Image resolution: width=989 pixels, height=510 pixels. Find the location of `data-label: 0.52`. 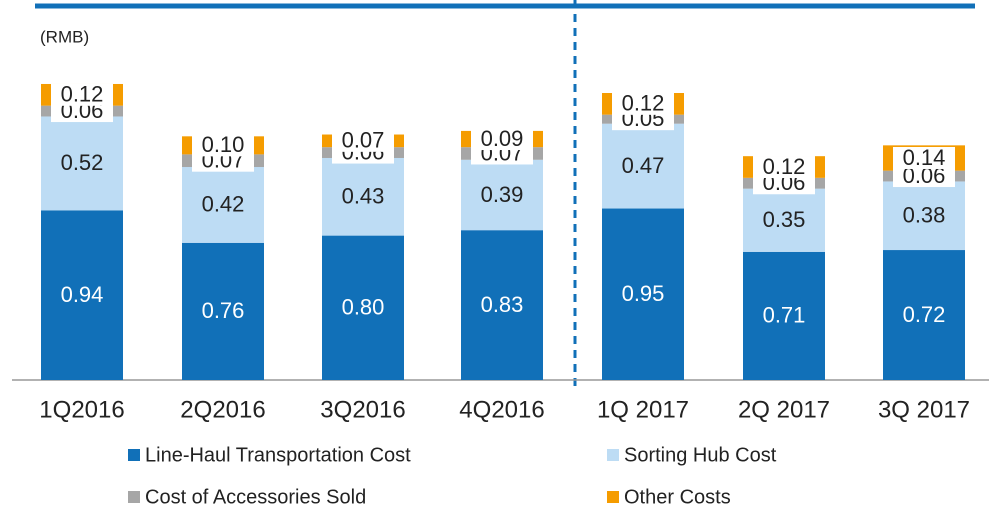

data-label: 0.52 is located at coordinates (82, 162).